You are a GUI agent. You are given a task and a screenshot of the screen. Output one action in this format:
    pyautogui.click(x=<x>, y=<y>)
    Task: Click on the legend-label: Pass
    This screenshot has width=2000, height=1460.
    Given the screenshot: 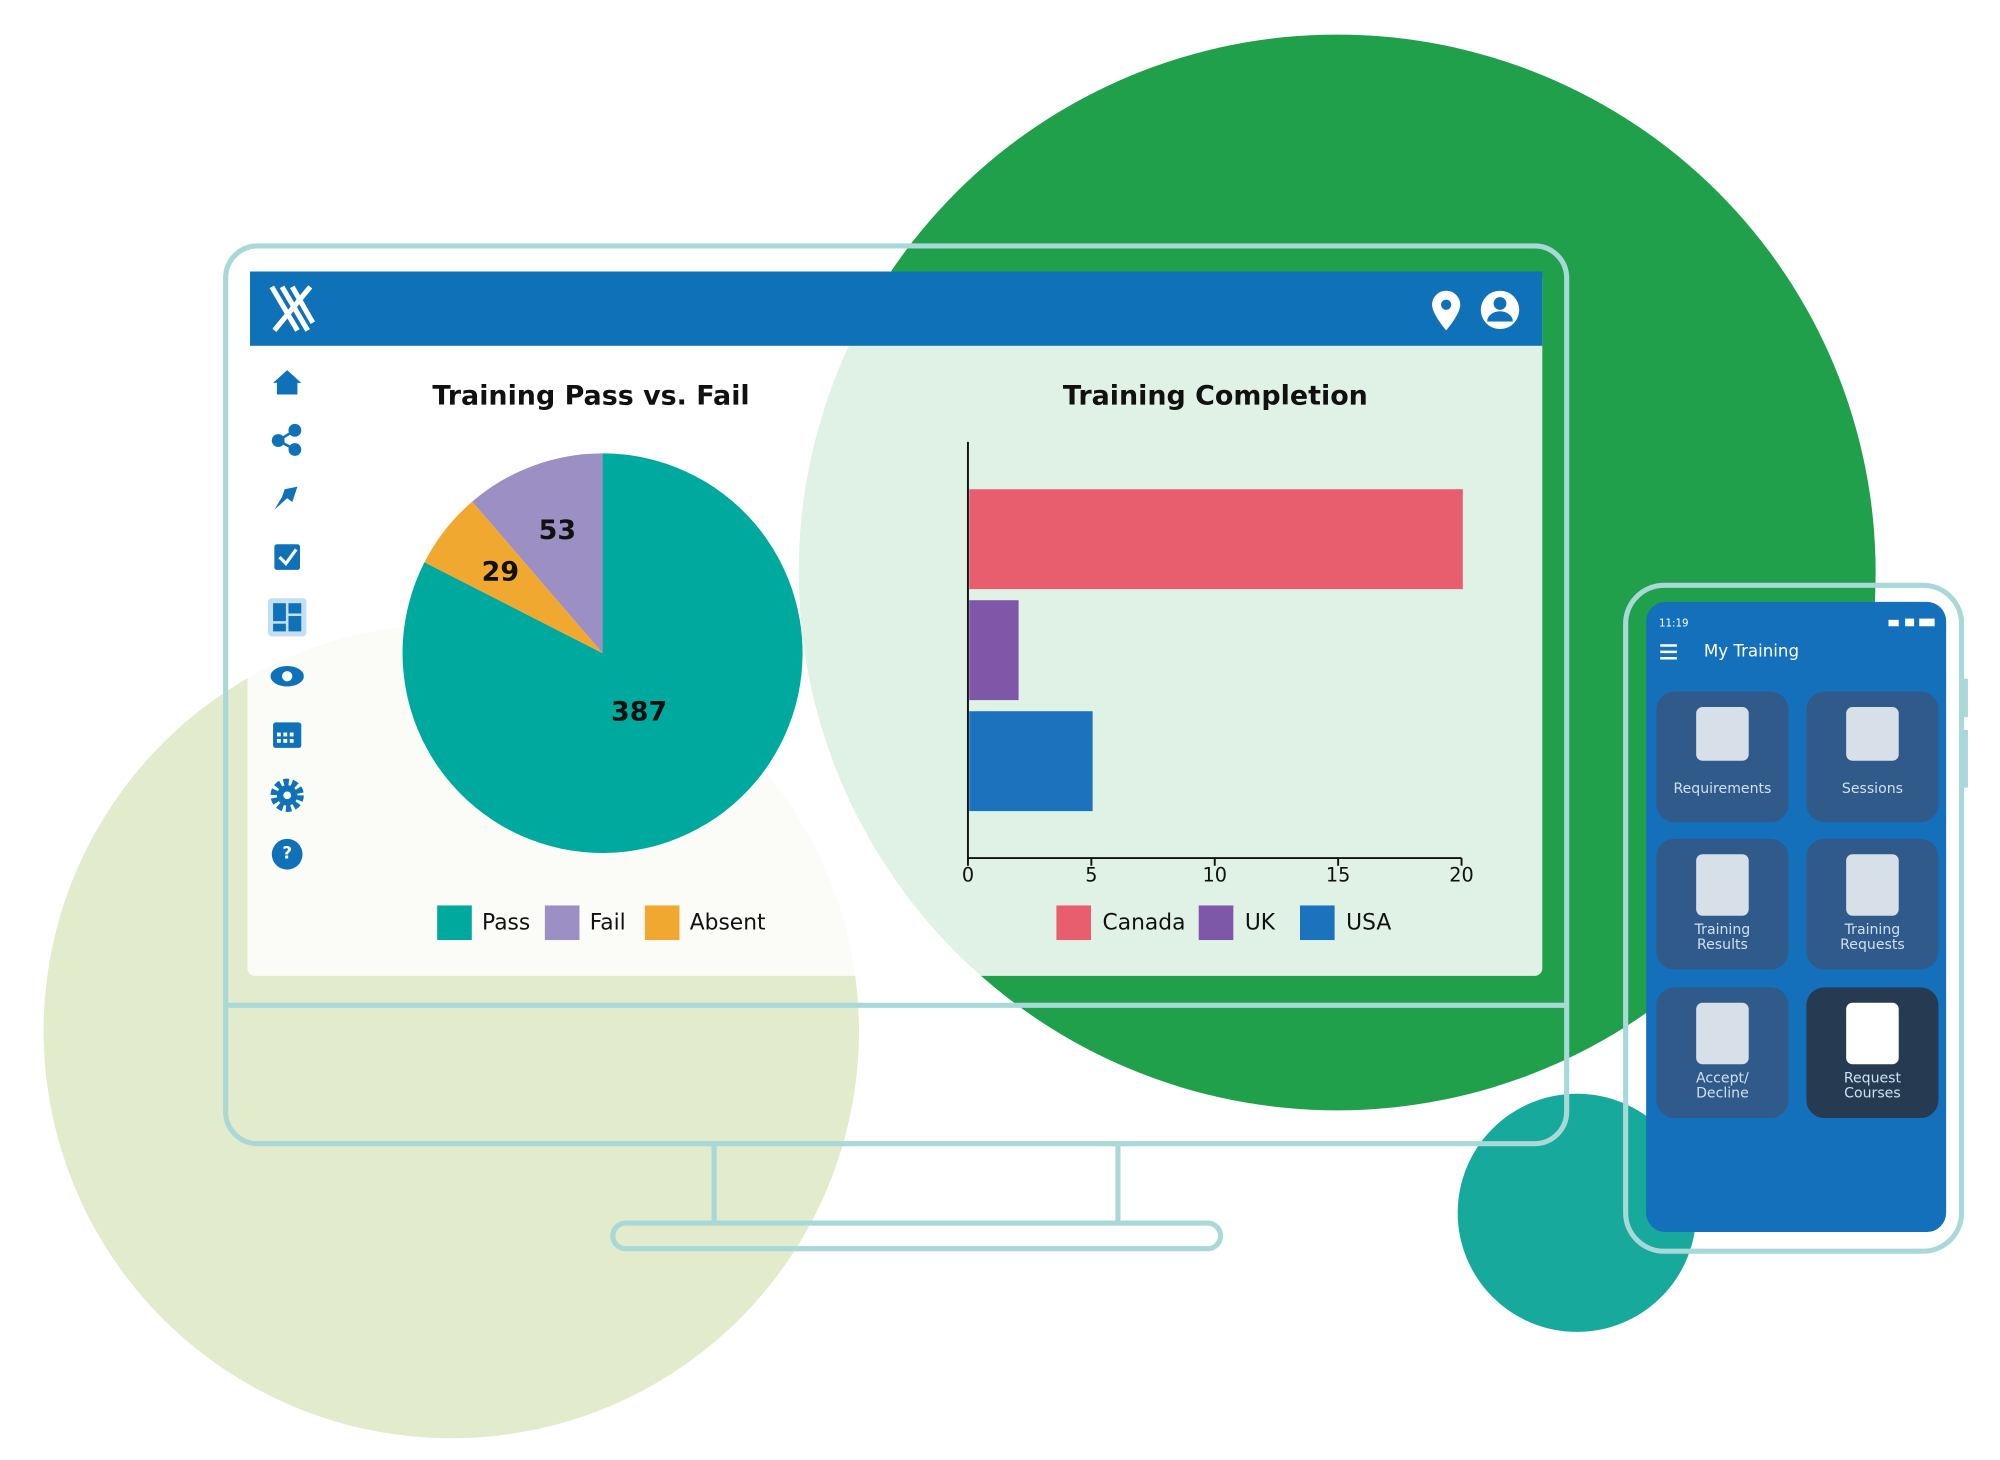 What is the action you would take?
    pyautogui.click(x=506, y=922)
    